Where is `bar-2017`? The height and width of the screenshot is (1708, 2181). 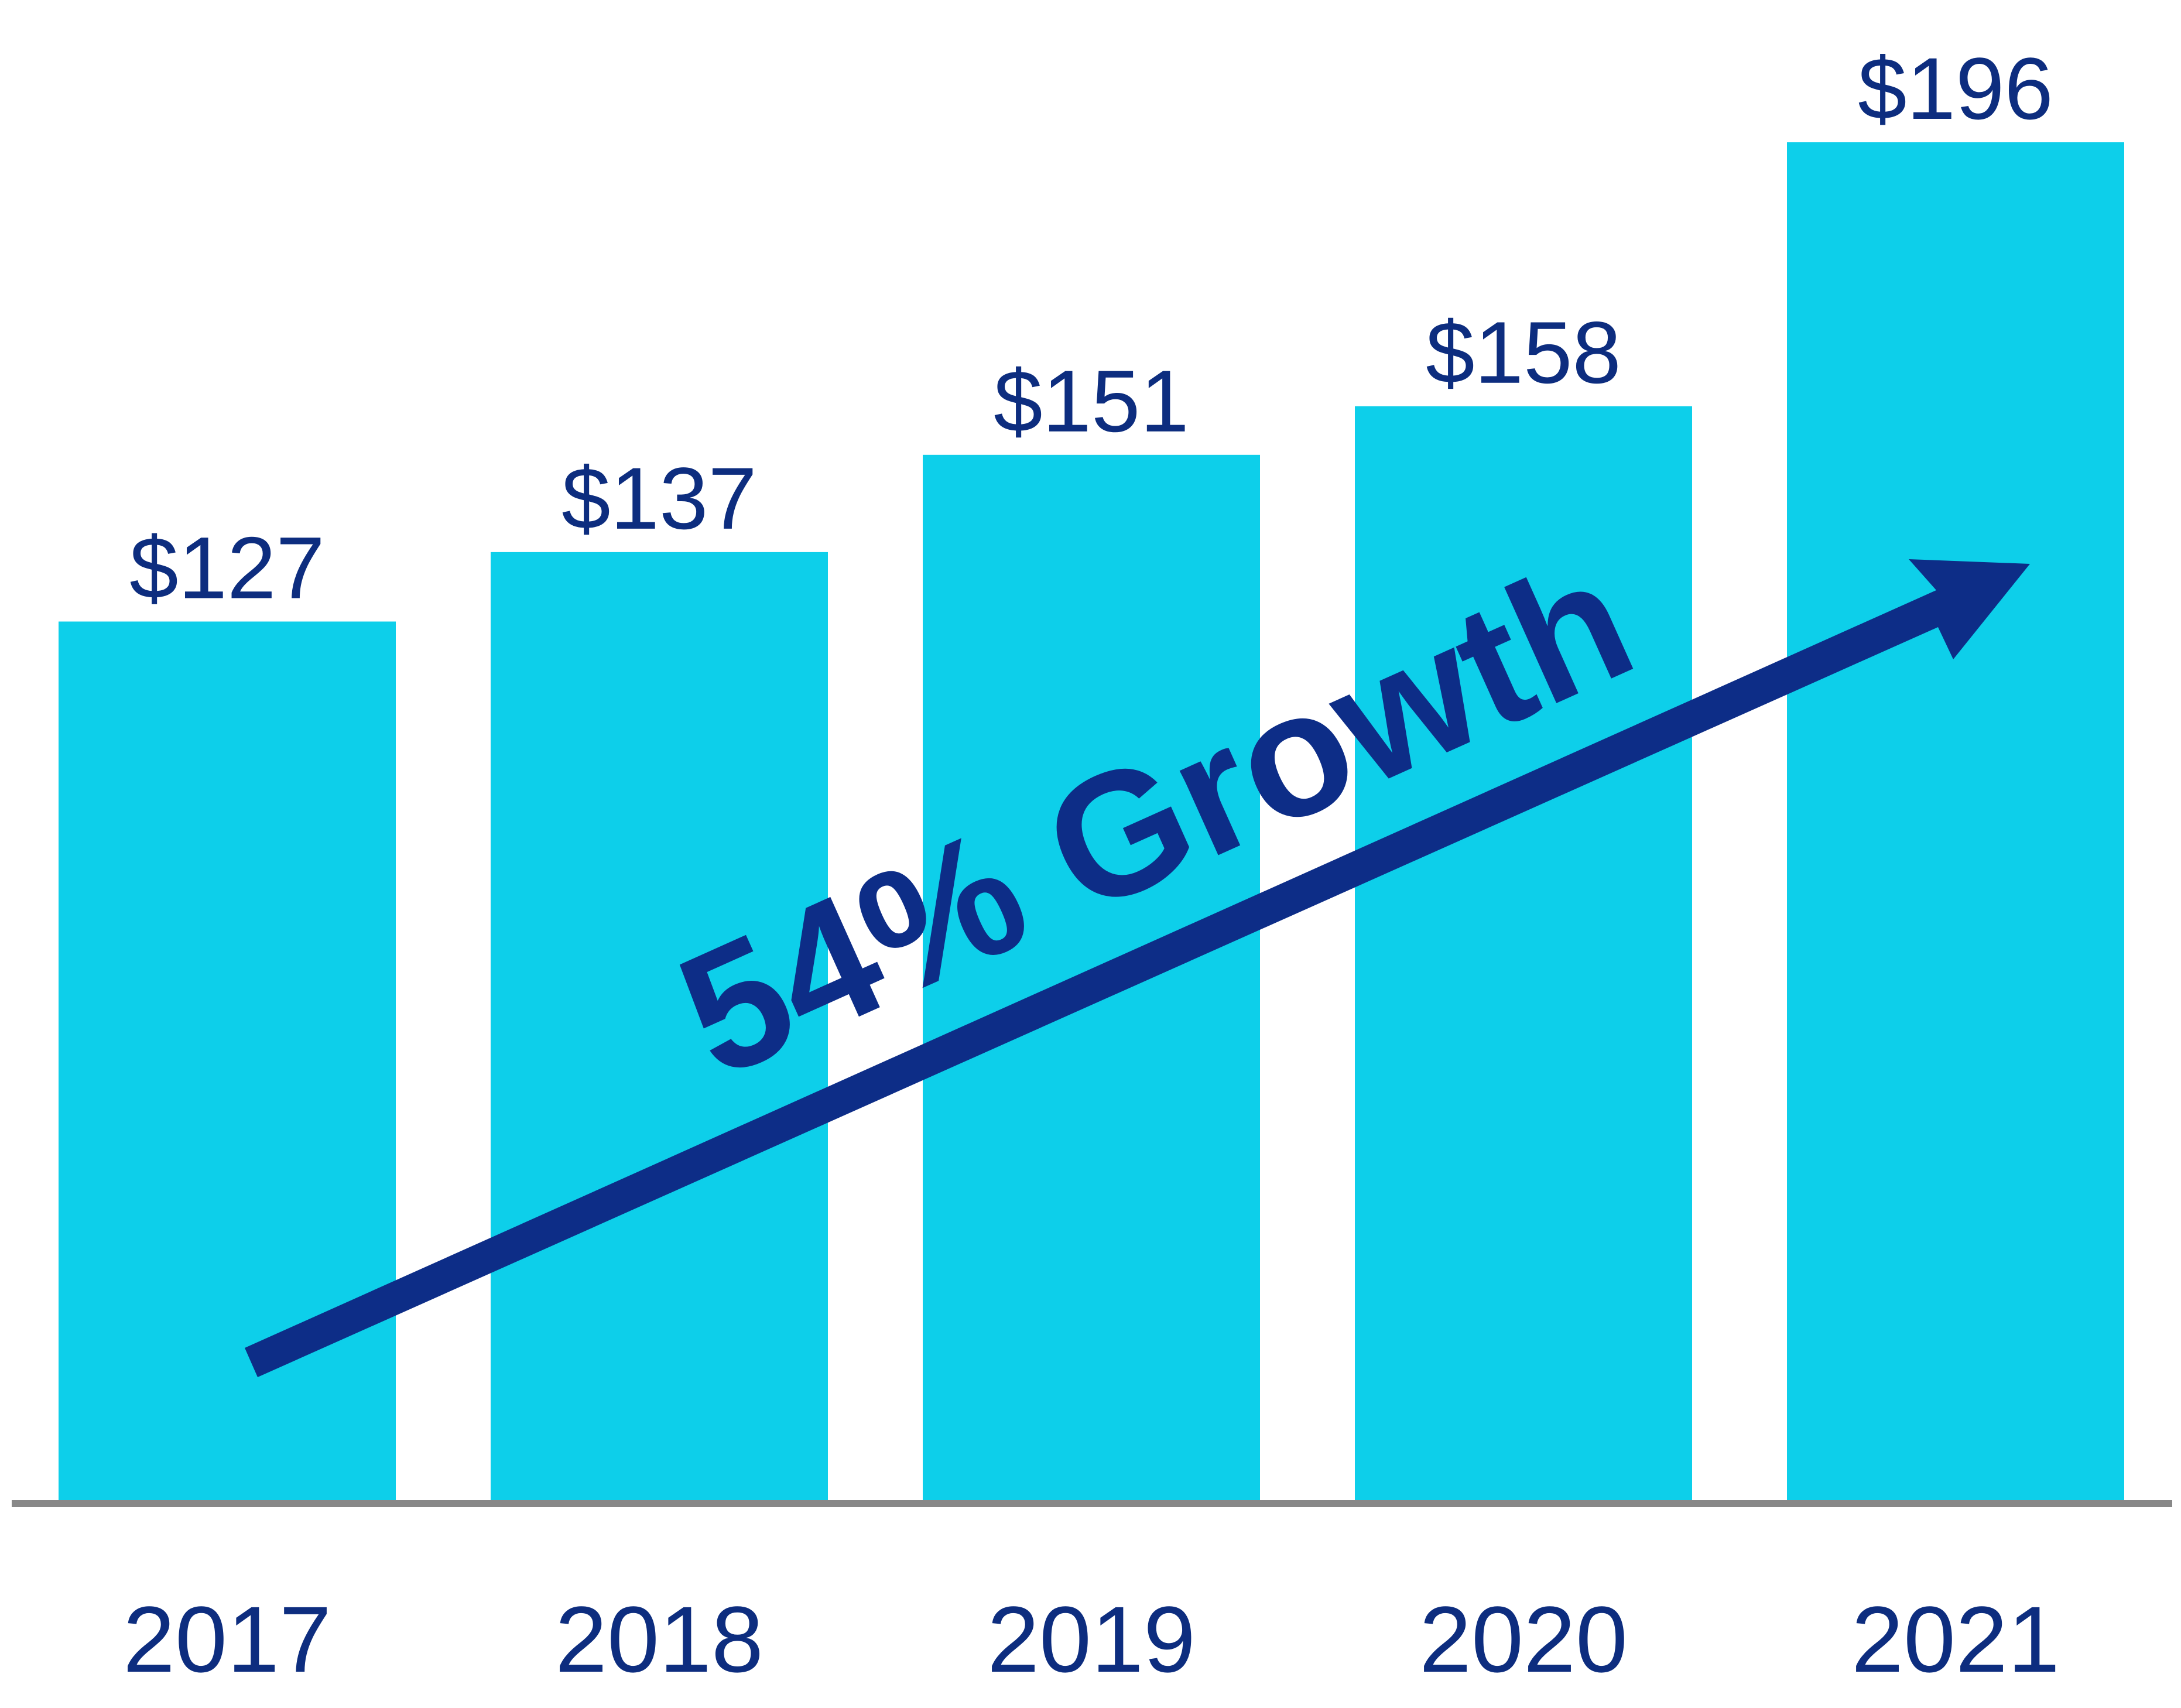 bar-2017 is located at coordinates (228, 1062).